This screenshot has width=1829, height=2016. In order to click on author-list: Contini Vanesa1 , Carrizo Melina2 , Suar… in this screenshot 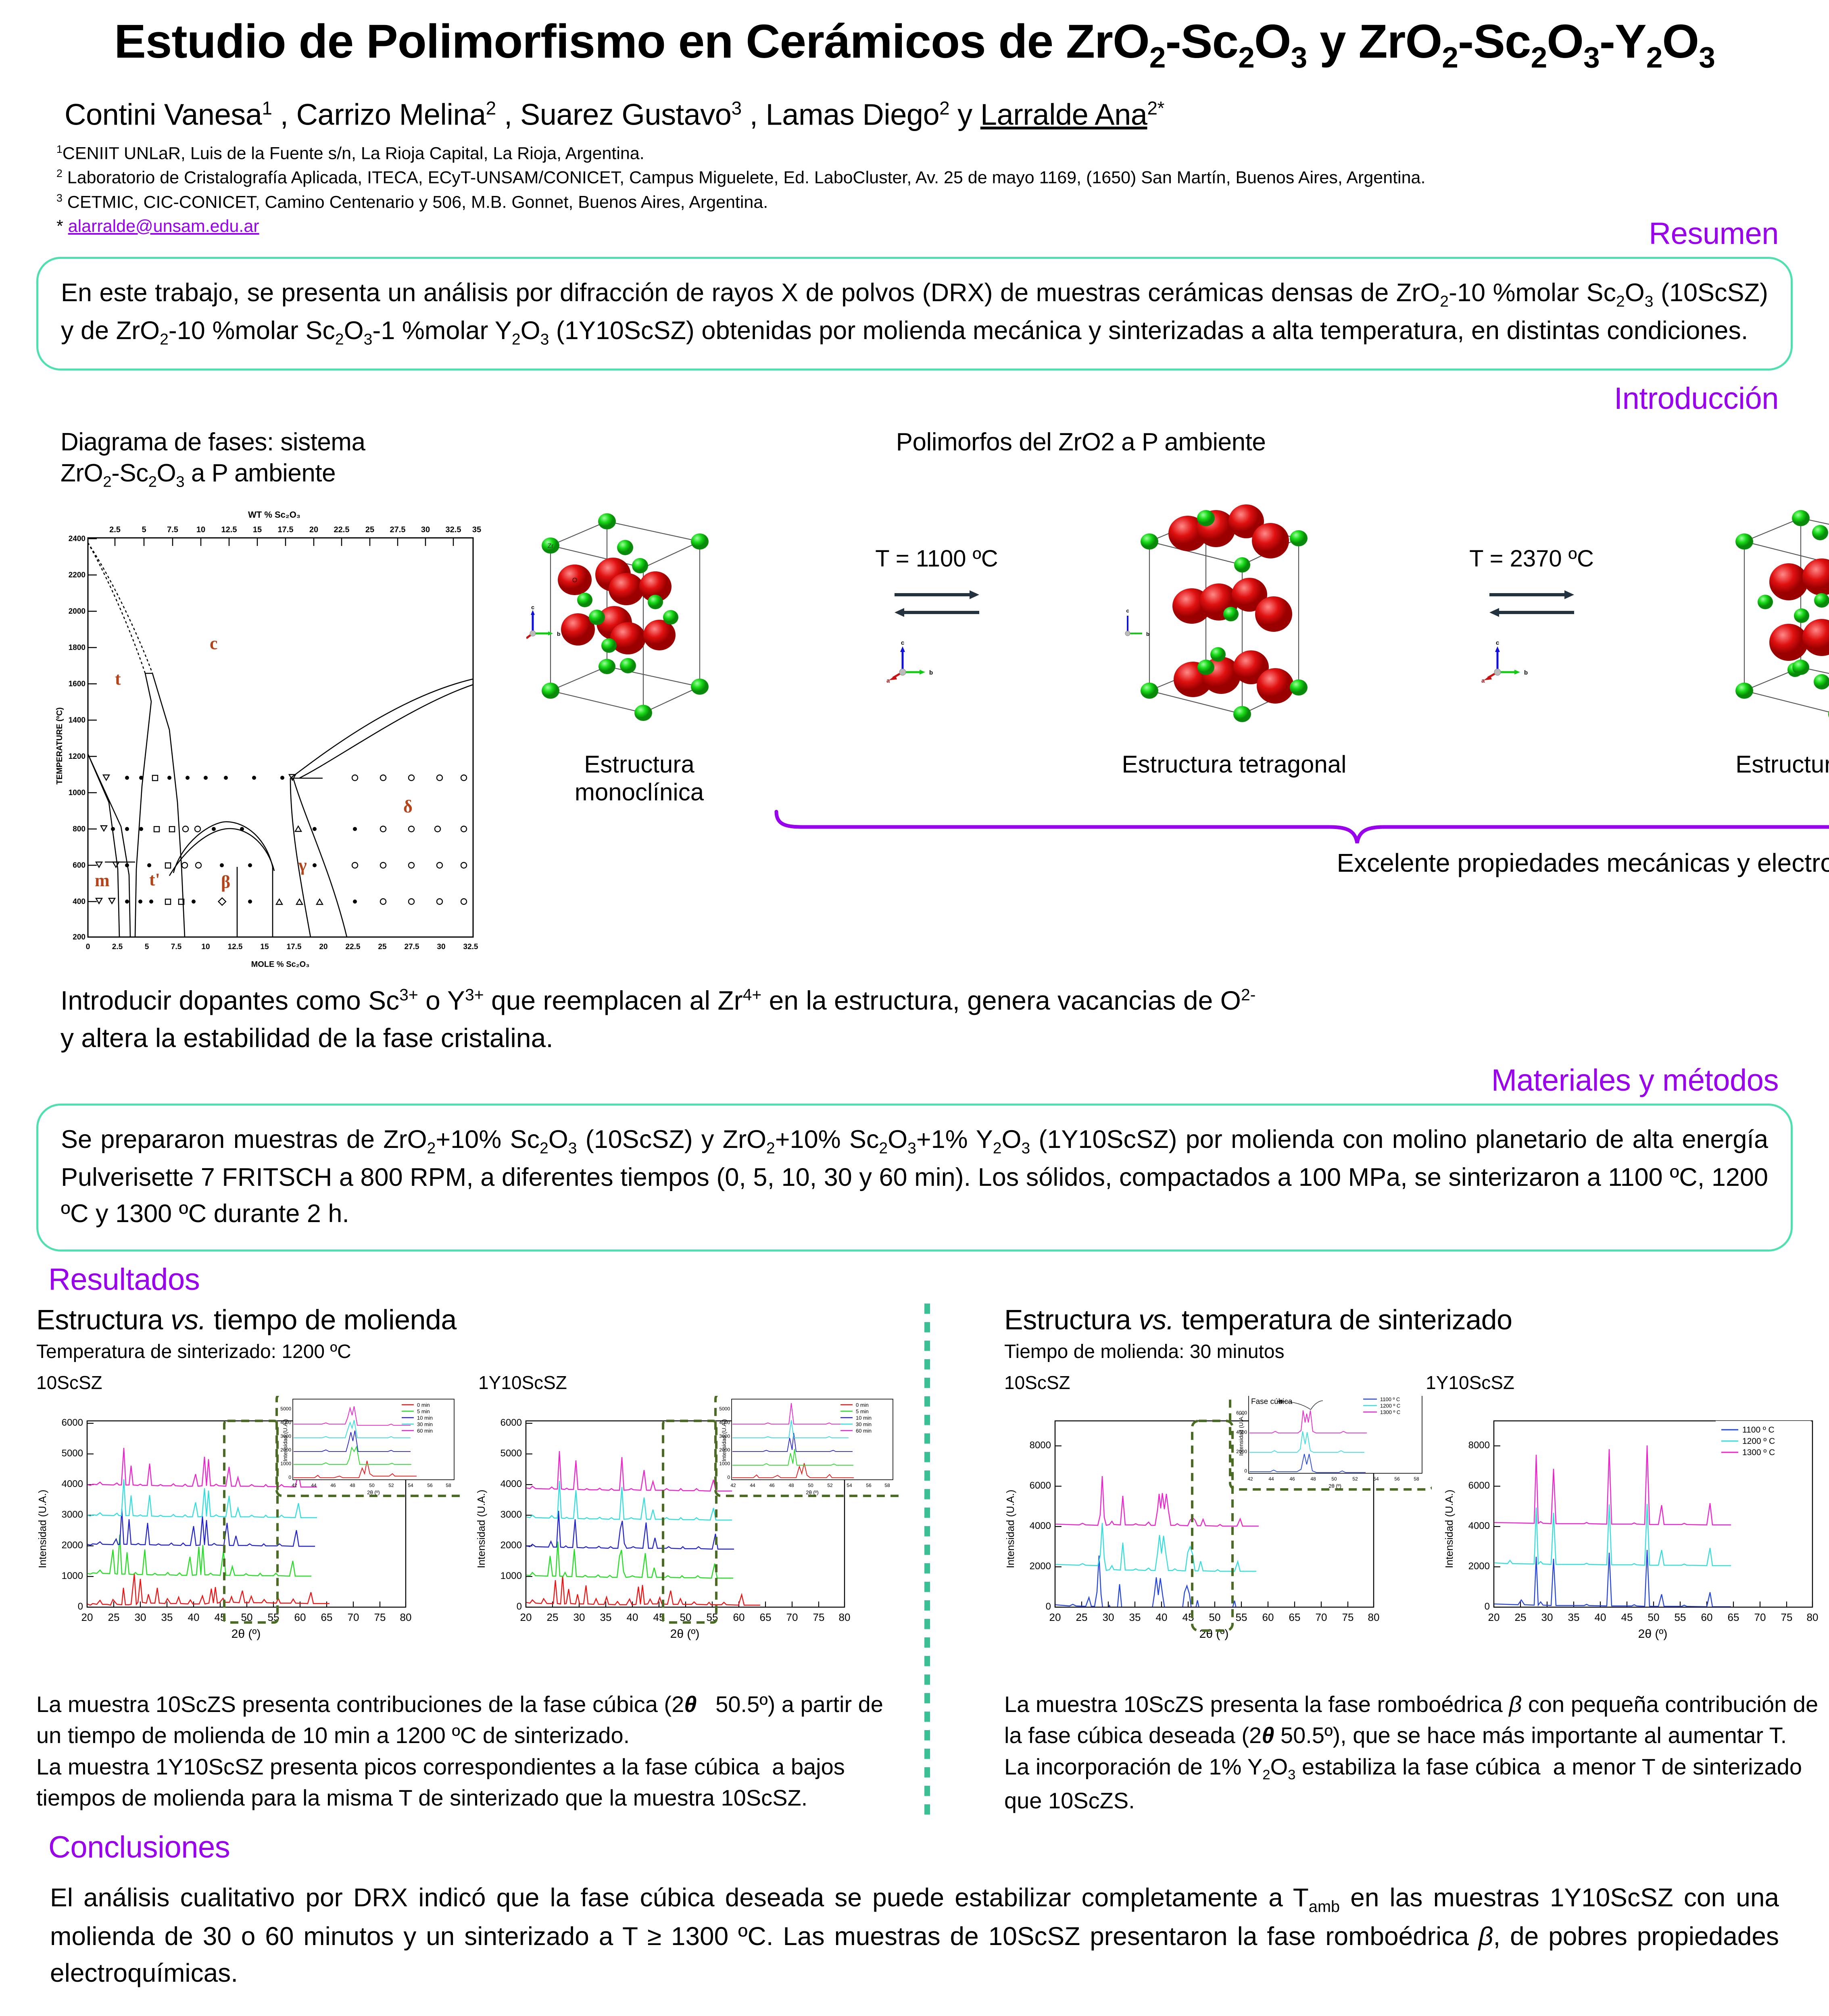, I will do `click(614, 115)`.